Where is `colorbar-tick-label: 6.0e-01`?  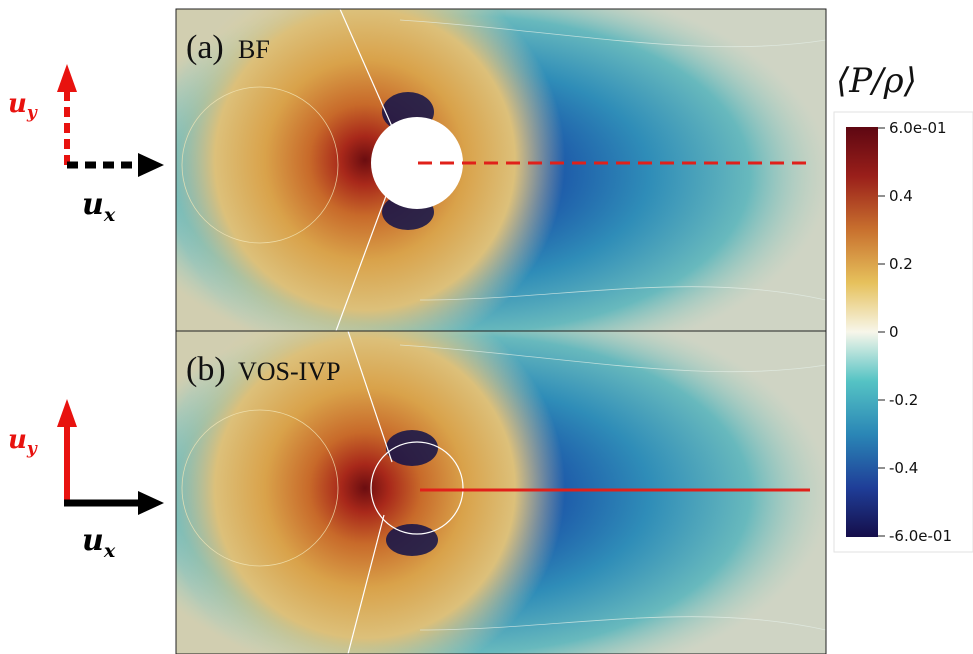
colorbar-tick-label: 6.0e-01 is located at coordinates (918, 128).